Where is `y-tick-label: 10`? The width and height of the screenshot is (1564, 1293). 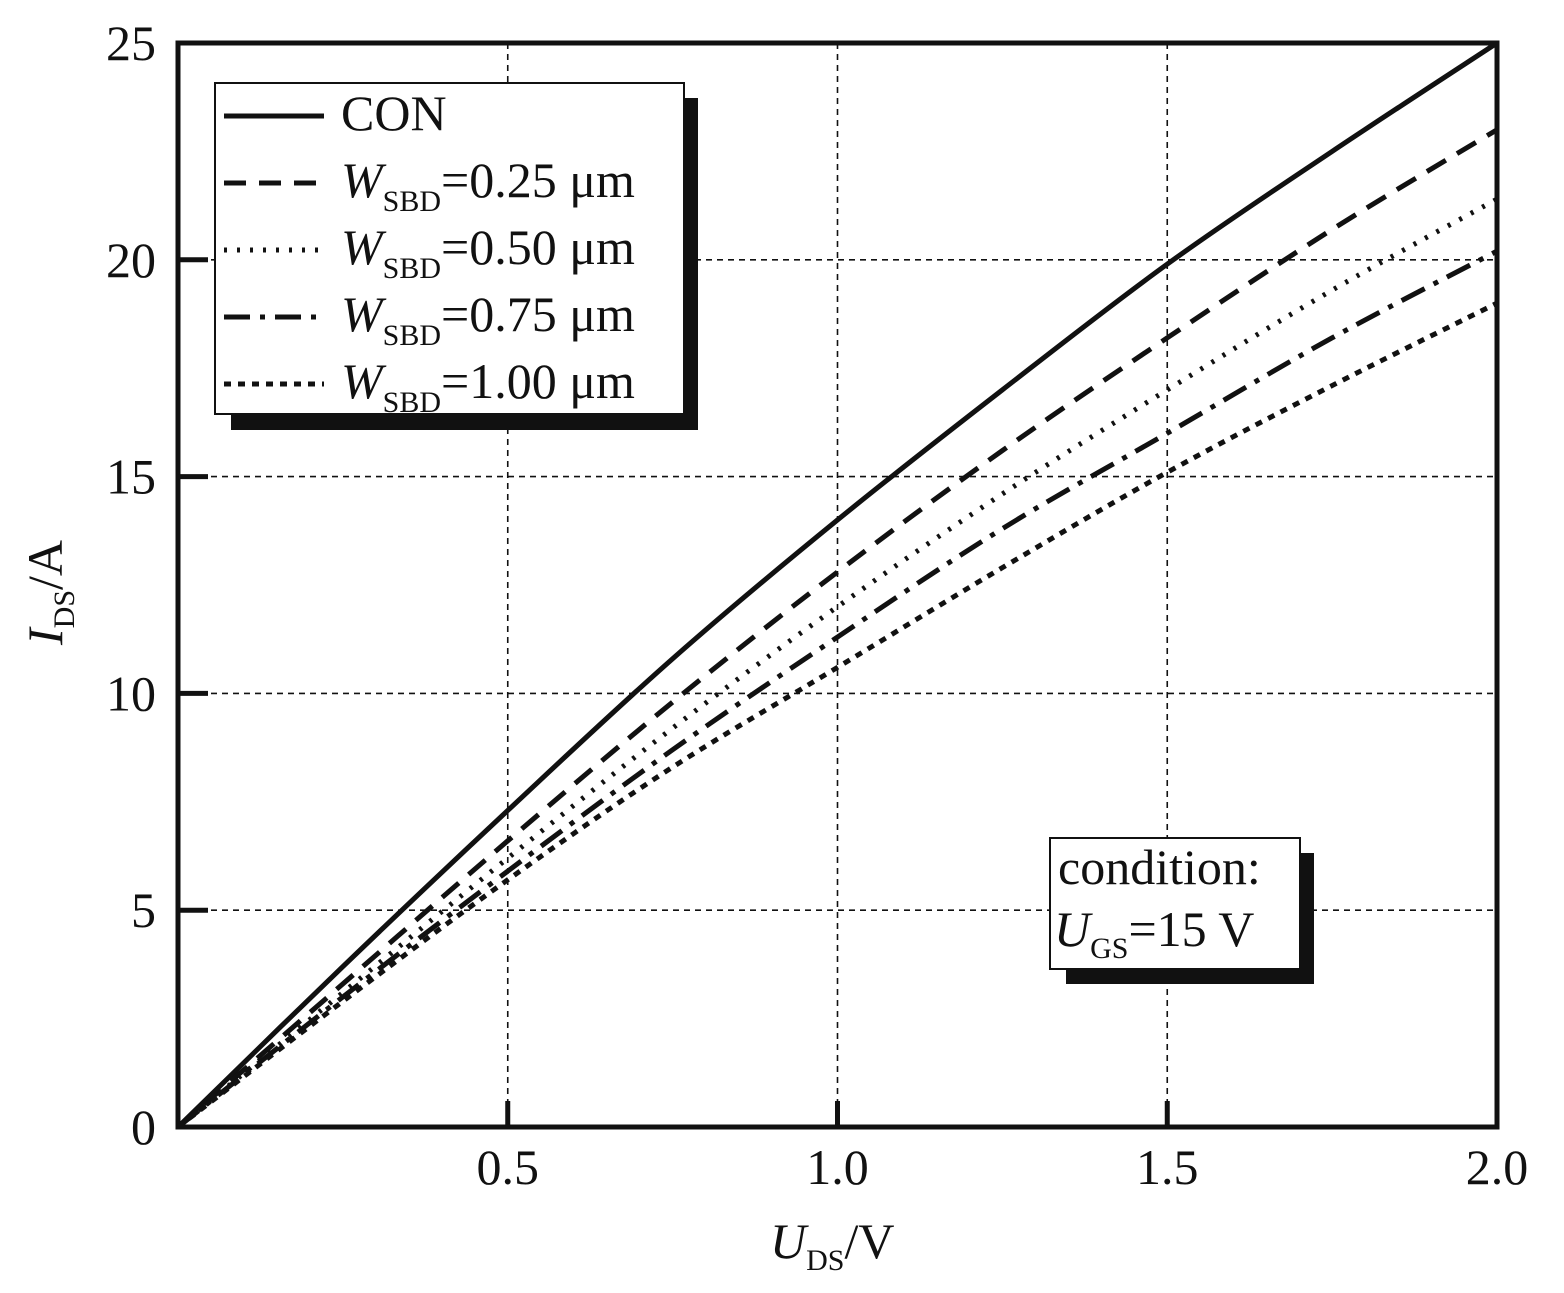 y-tick-label: 10 is located at coordinates (131, 693).